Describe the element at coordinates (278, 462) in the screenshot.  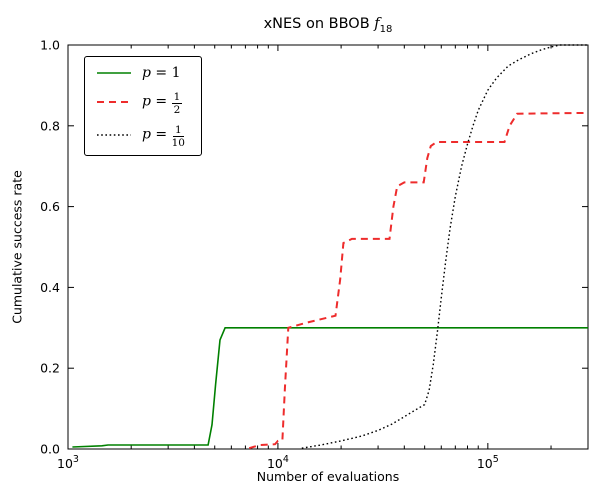
I see `x-tick-label: 10⁴` at that location.